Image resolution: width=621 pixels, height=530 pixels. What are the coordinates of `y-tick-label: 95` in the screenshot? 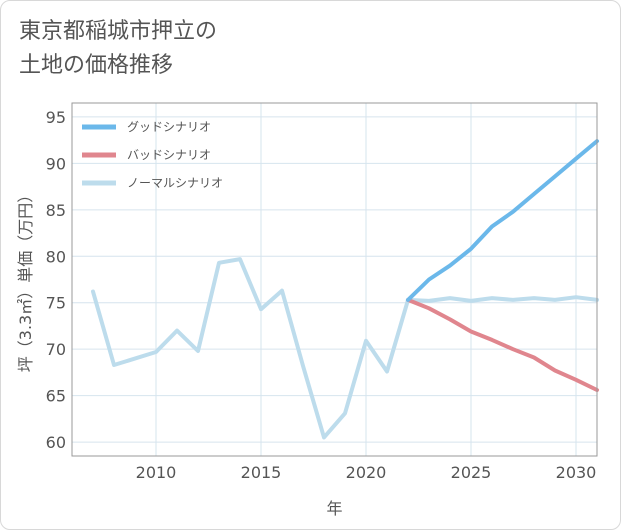 It's located at (56, 117).